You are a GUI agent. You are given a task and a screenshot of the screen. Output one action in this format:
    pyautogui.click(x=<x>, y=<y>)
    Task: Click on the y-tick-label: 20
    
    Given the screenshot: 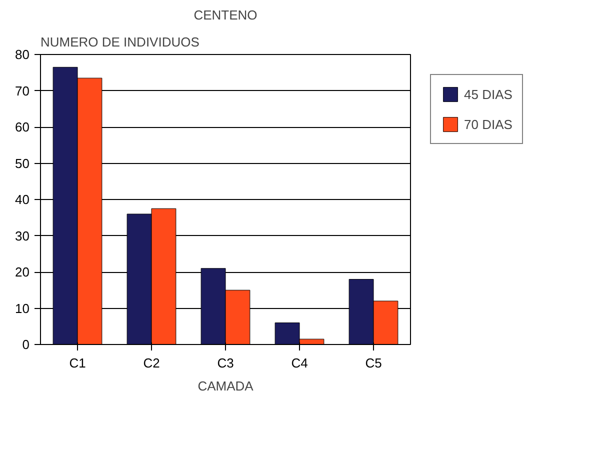 What is the action you would take?
    pyautogui.click(x=22, y=272)
    